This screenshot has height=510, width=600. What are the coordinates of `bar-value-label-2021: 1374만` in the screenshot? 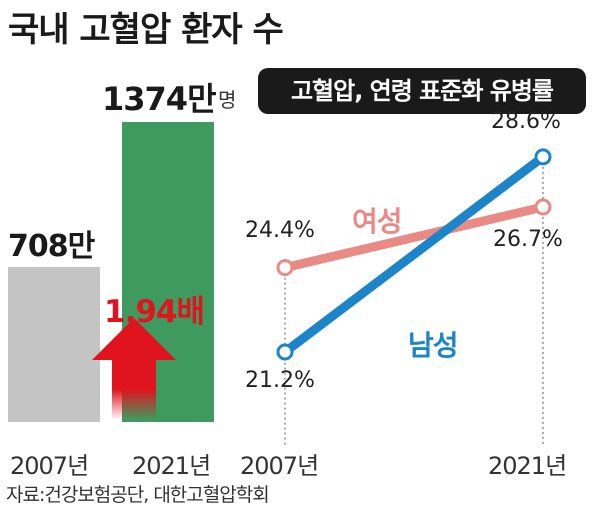 It's located at (159, 99).